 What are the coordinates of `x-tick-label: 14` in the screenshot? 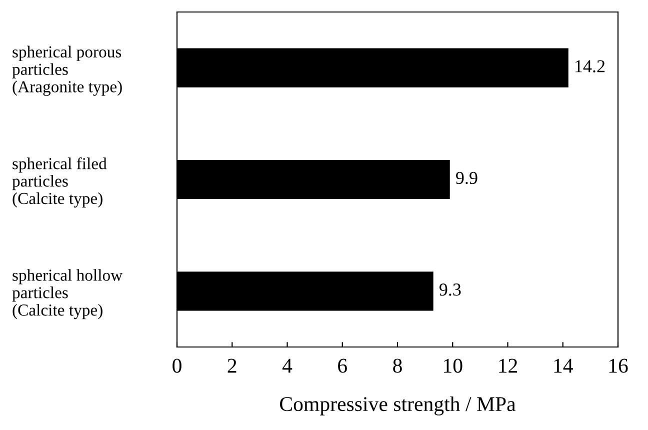 It's located at (563, 365).